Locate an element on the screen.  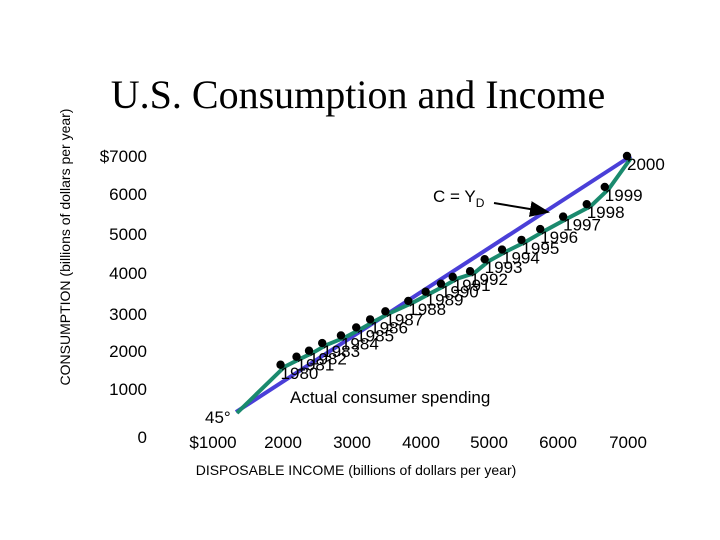
data-point-1985 is located at coordinates (356, 327).